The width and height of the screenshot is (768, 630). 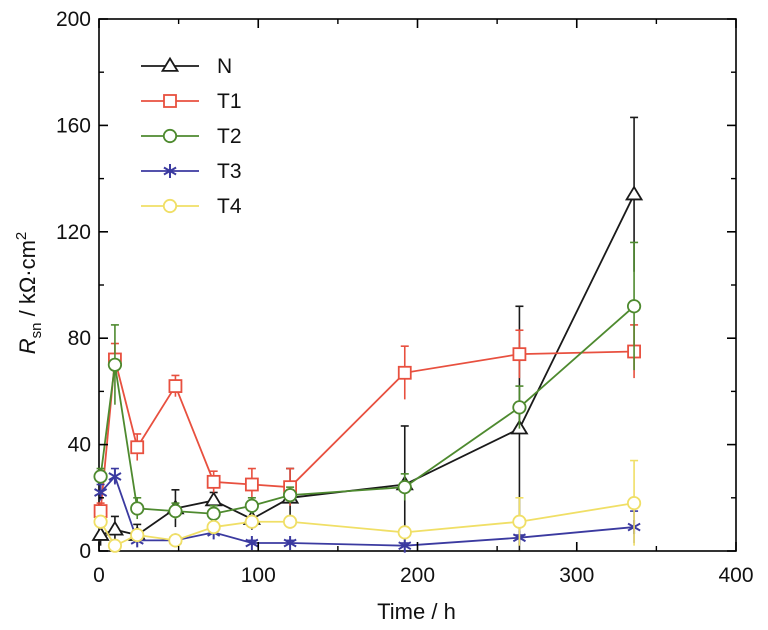 I want to click on y-axis-title: Rsn / kΩ·cm2, so click(x=29, y=293).